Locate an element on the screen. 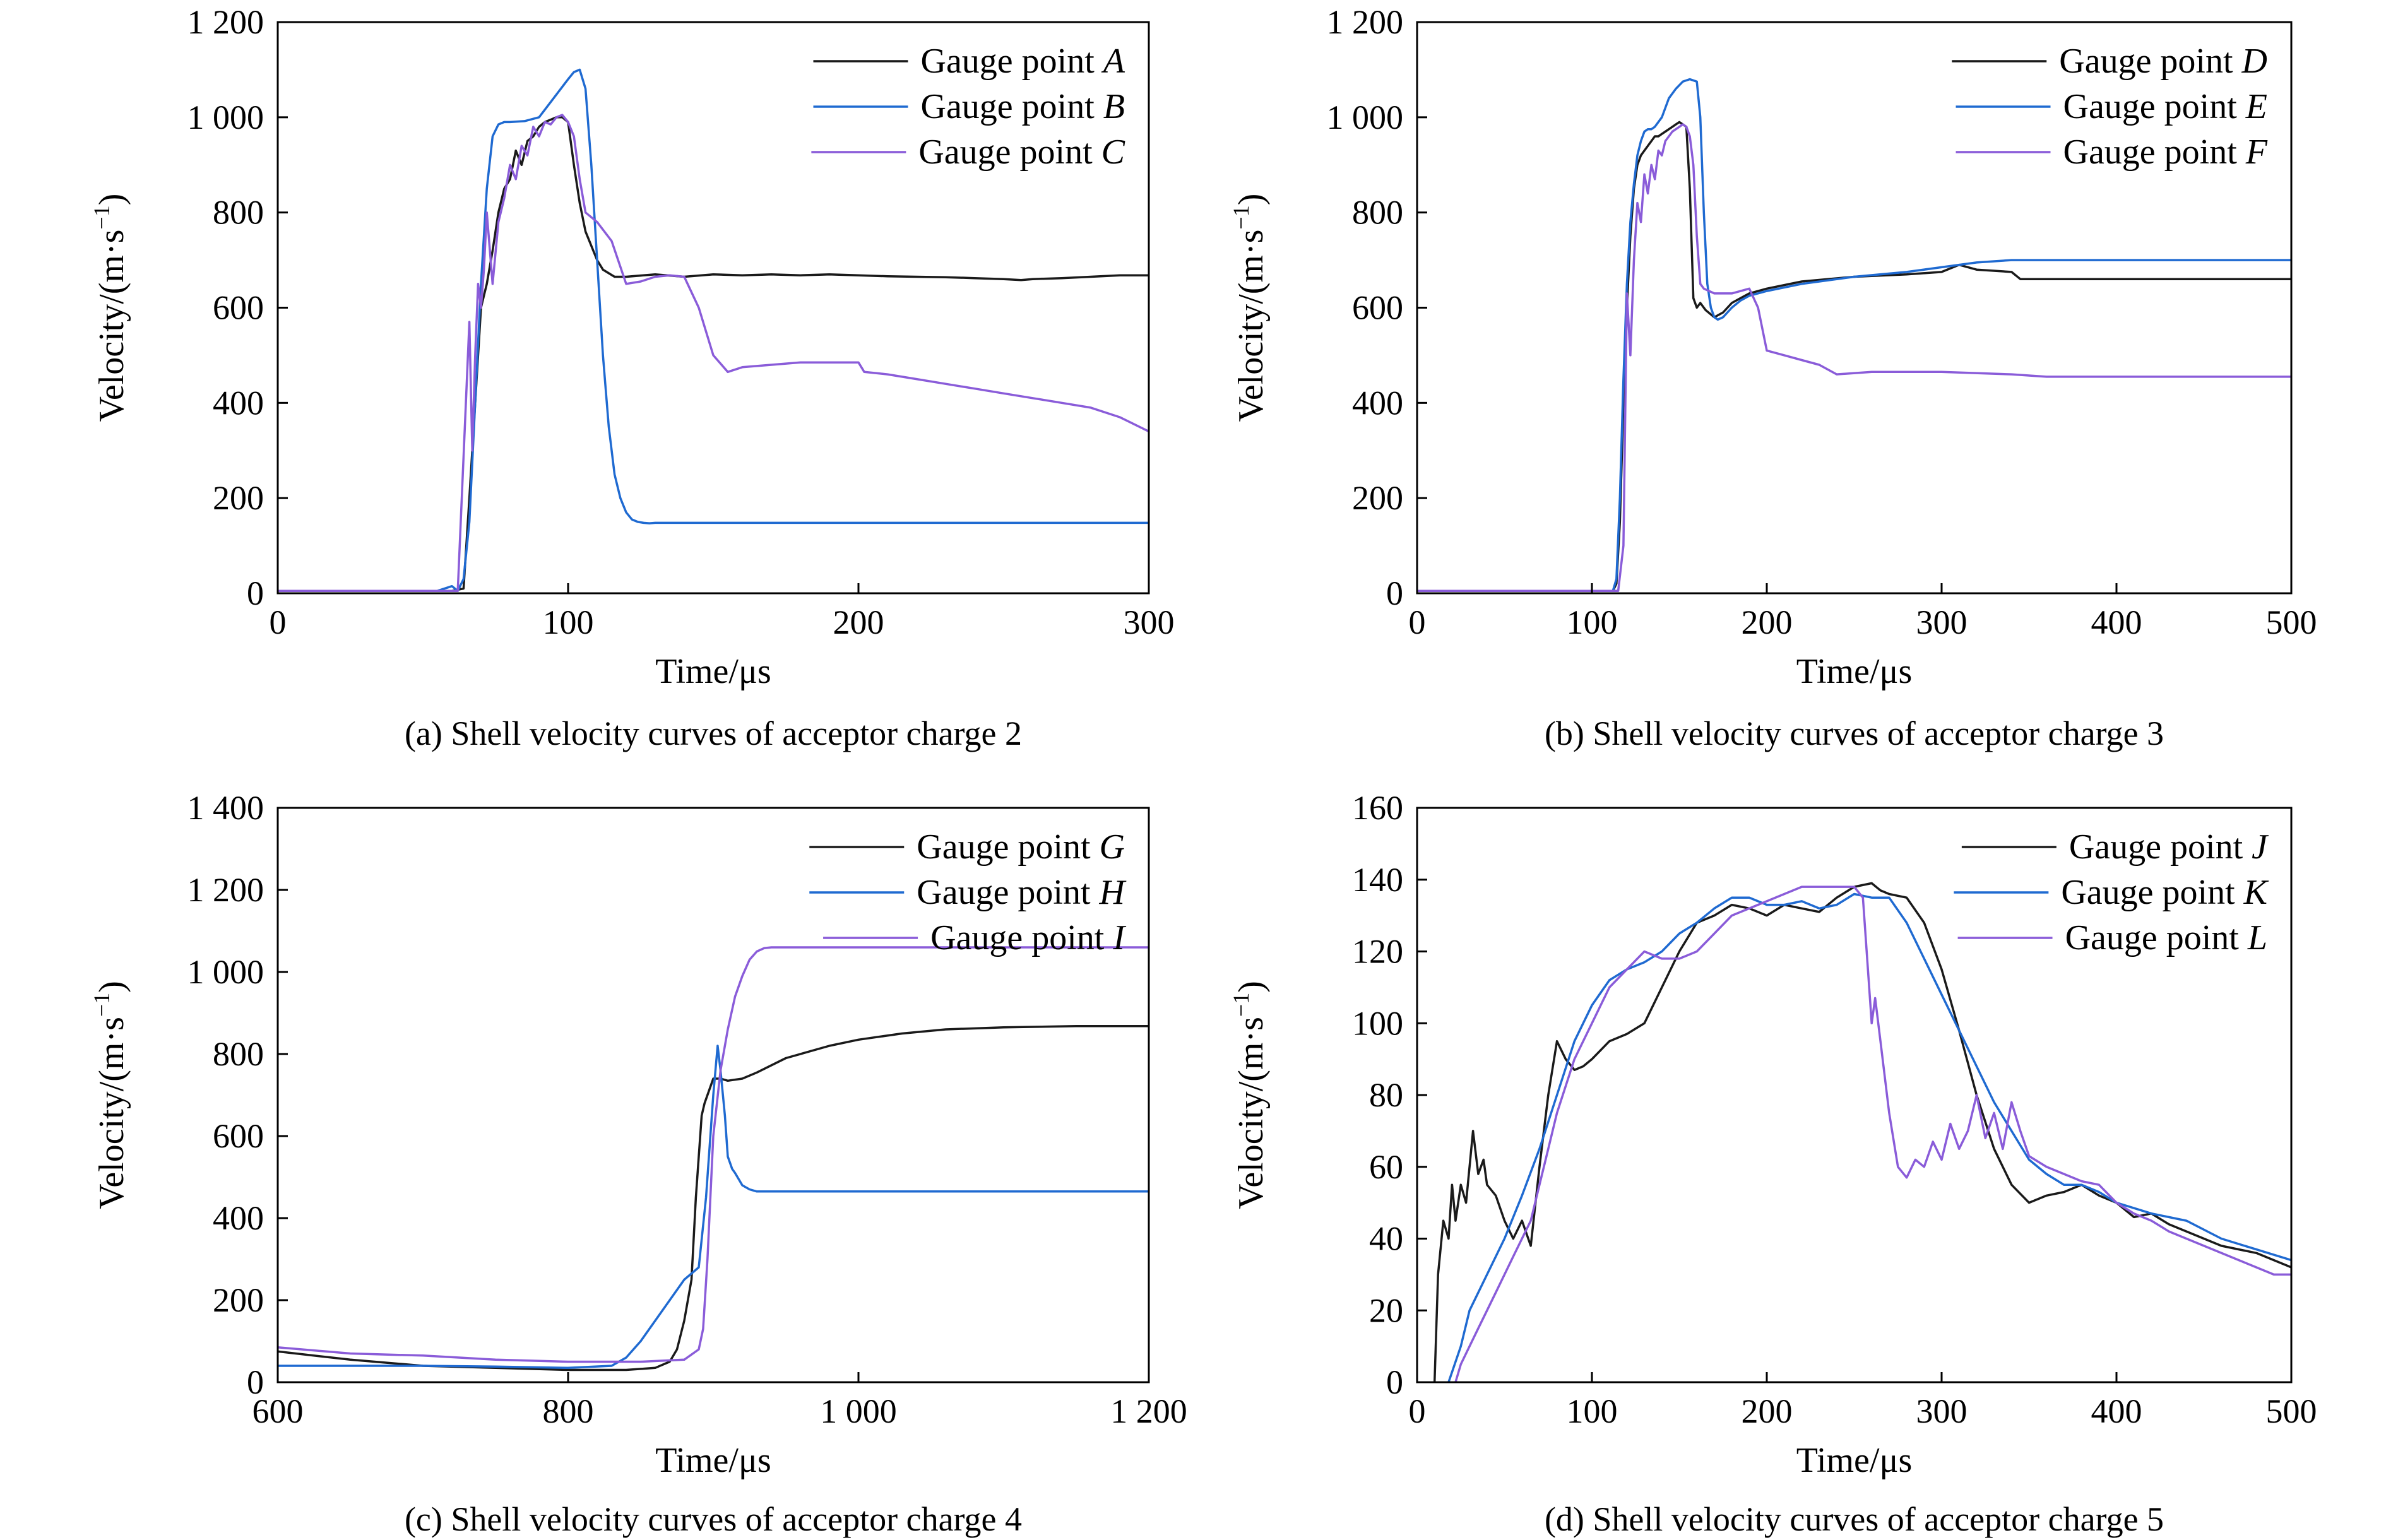 The height and width of the screenshot is (1540, 2386). legend-series-name: B is located at coordinates (1114, 107).